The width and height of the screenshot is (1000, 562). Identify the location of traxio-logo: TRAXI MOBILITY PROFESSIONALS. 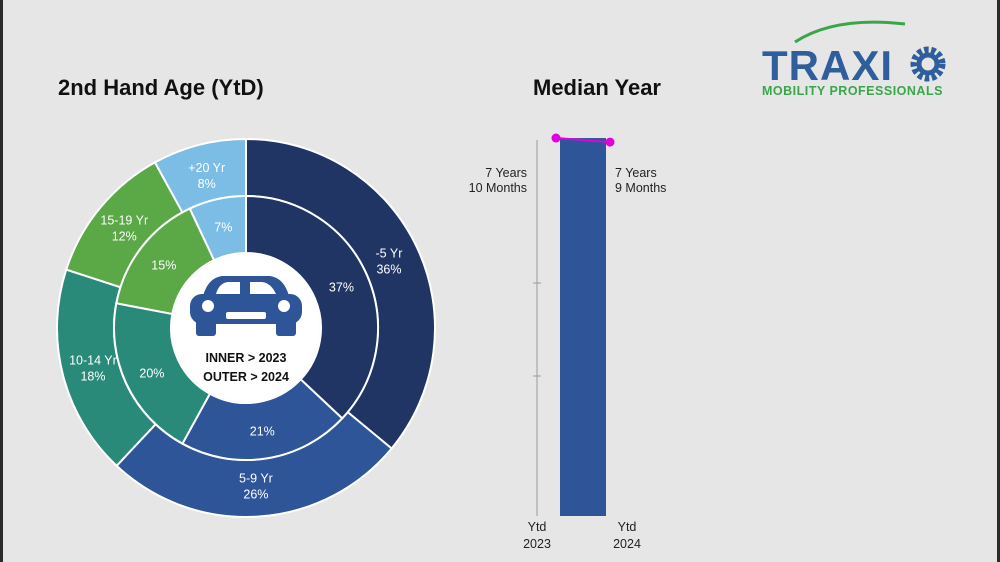
(854, 59).